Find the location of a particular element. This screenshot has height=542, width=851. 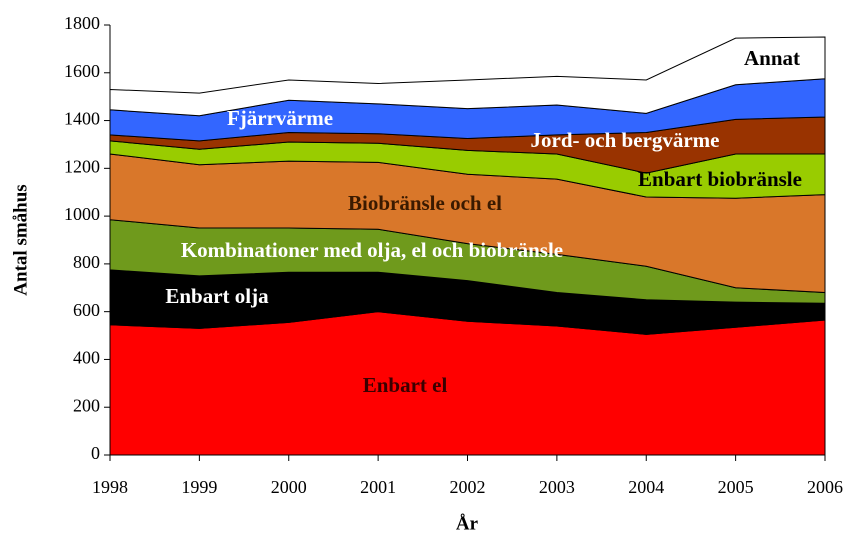

x-tick-label: 2000 is located at coordinates (289, 487).